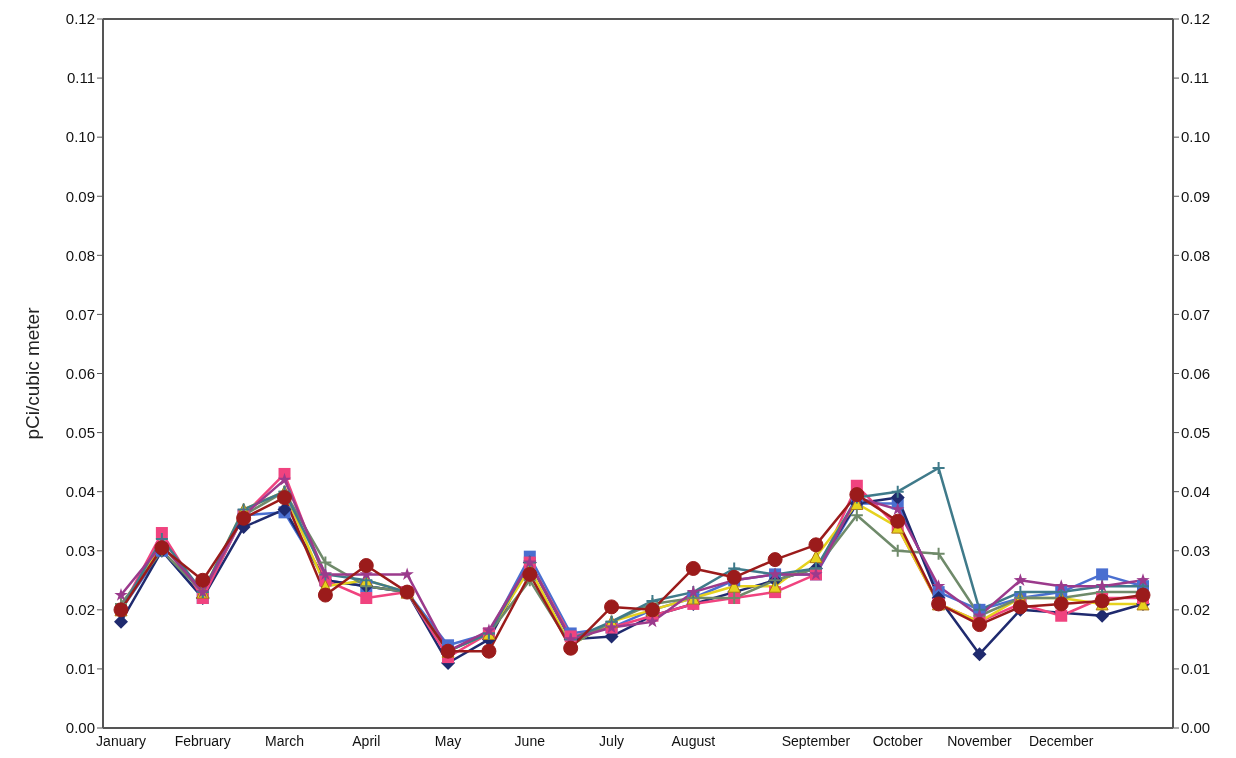 This screenshot has height=758, width=1236. What do you see at coordinates (80, 610) in the screenshot?
I see `y-tick-label: 0.02` at bounding box center [80, 610].